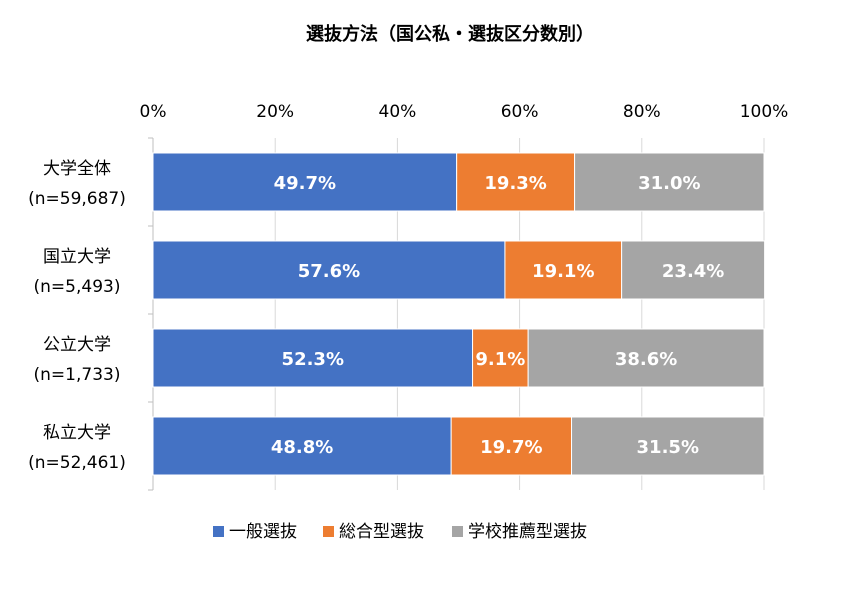  Describe the element at coordinates (642, 112) in the screenshot. I see `x-tick-label: 80%` at that location.